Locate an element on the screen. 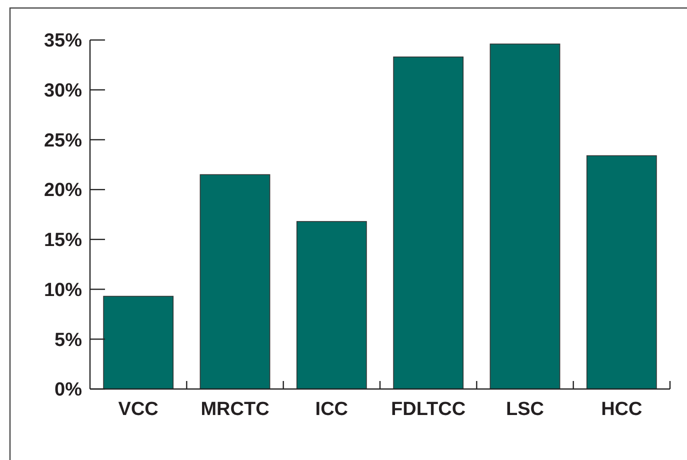 The height and width of the screenshot is (460, 687). y-tick-label: 30% is located at coordinates (63, 91).